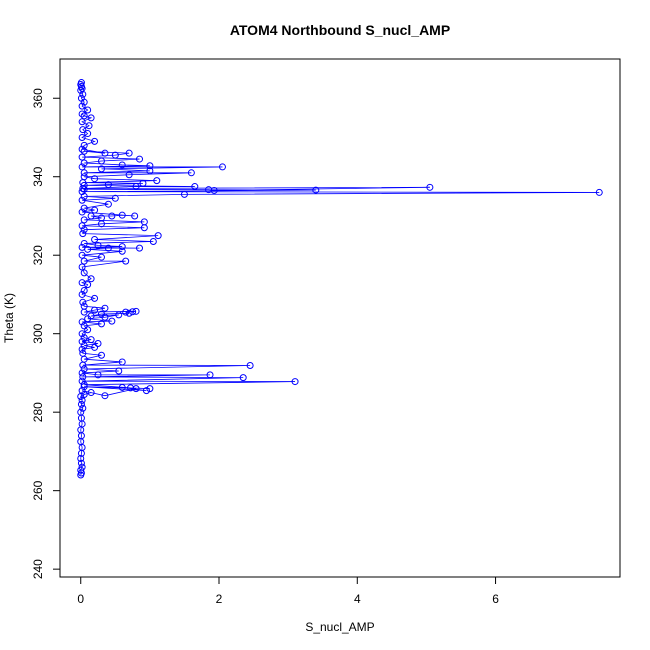 The height and width of the screenshot is (650, 650). Describe the element at coordinates (46, 333) in the screenshot. I see `y-axis: 240 260 280 300 320 340 360` at that location.